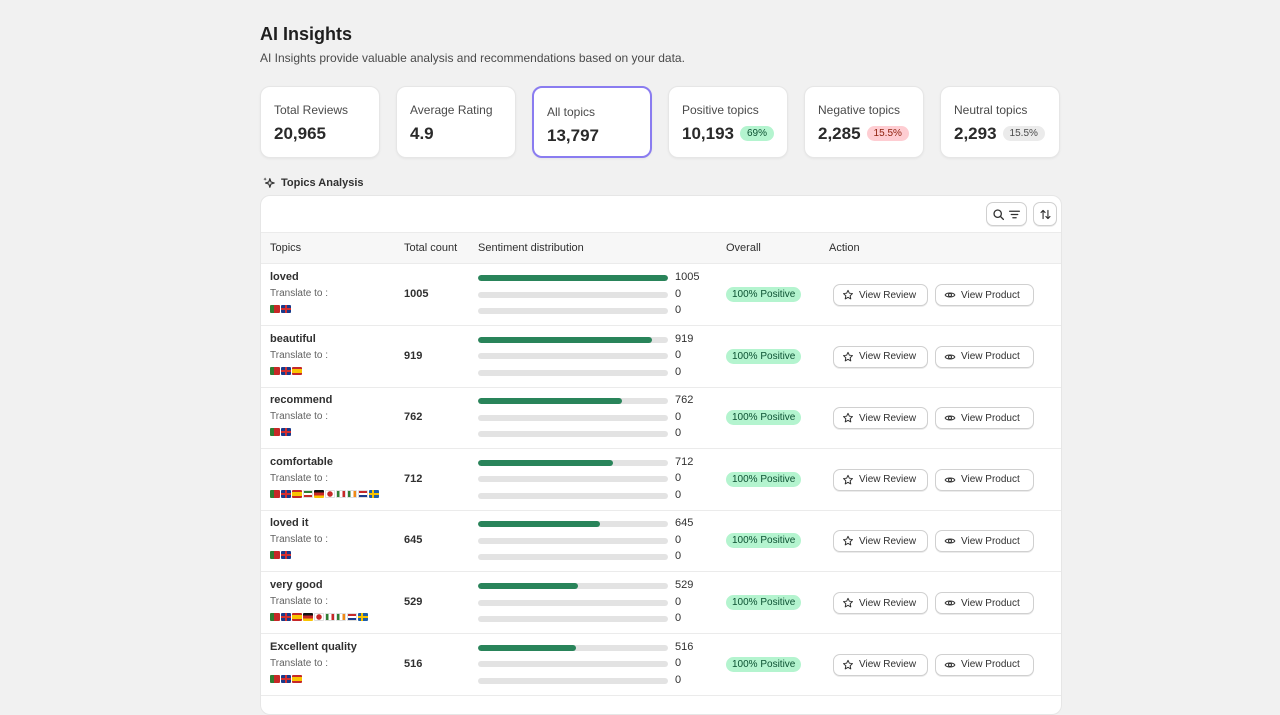 Image resolution: width=1280 pixels, height=715 pixels. What do you see at coordinates (301, 461) in the screenshot?
I see `topic-name: comfortable` at bounding box center [301, 461].